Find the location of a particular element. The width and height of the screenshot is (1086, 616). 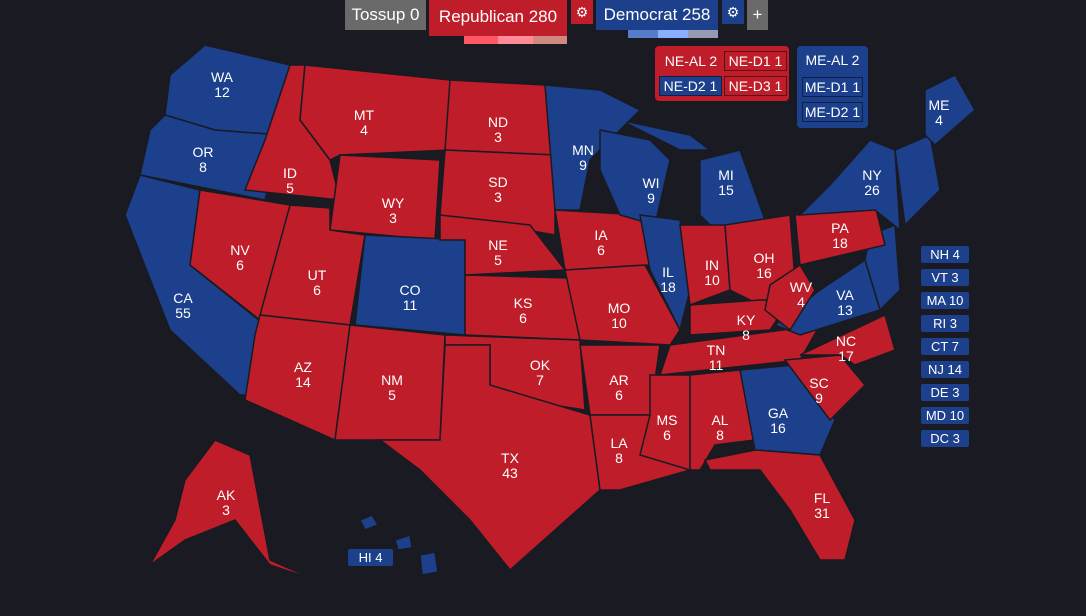

state-AK is located at coordinates (232, 510).